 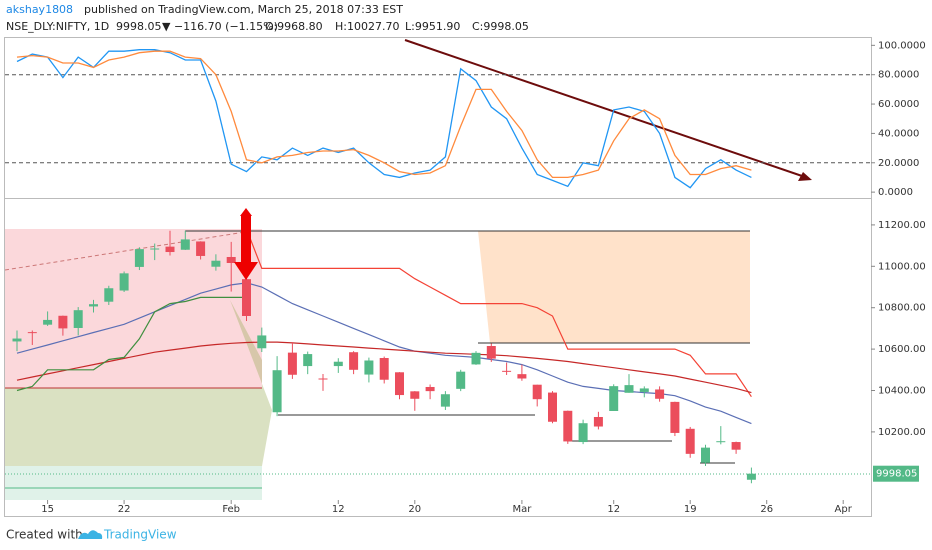 I want to click on x-tick-label: 26, so click(x=766, y=509).